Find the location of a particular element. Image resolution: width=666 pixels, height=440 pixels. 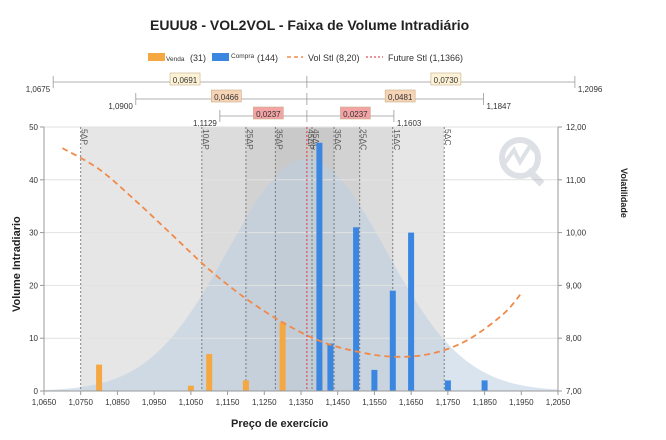

x-tick-label: 1,0950 is located at coordinates (154, 402).